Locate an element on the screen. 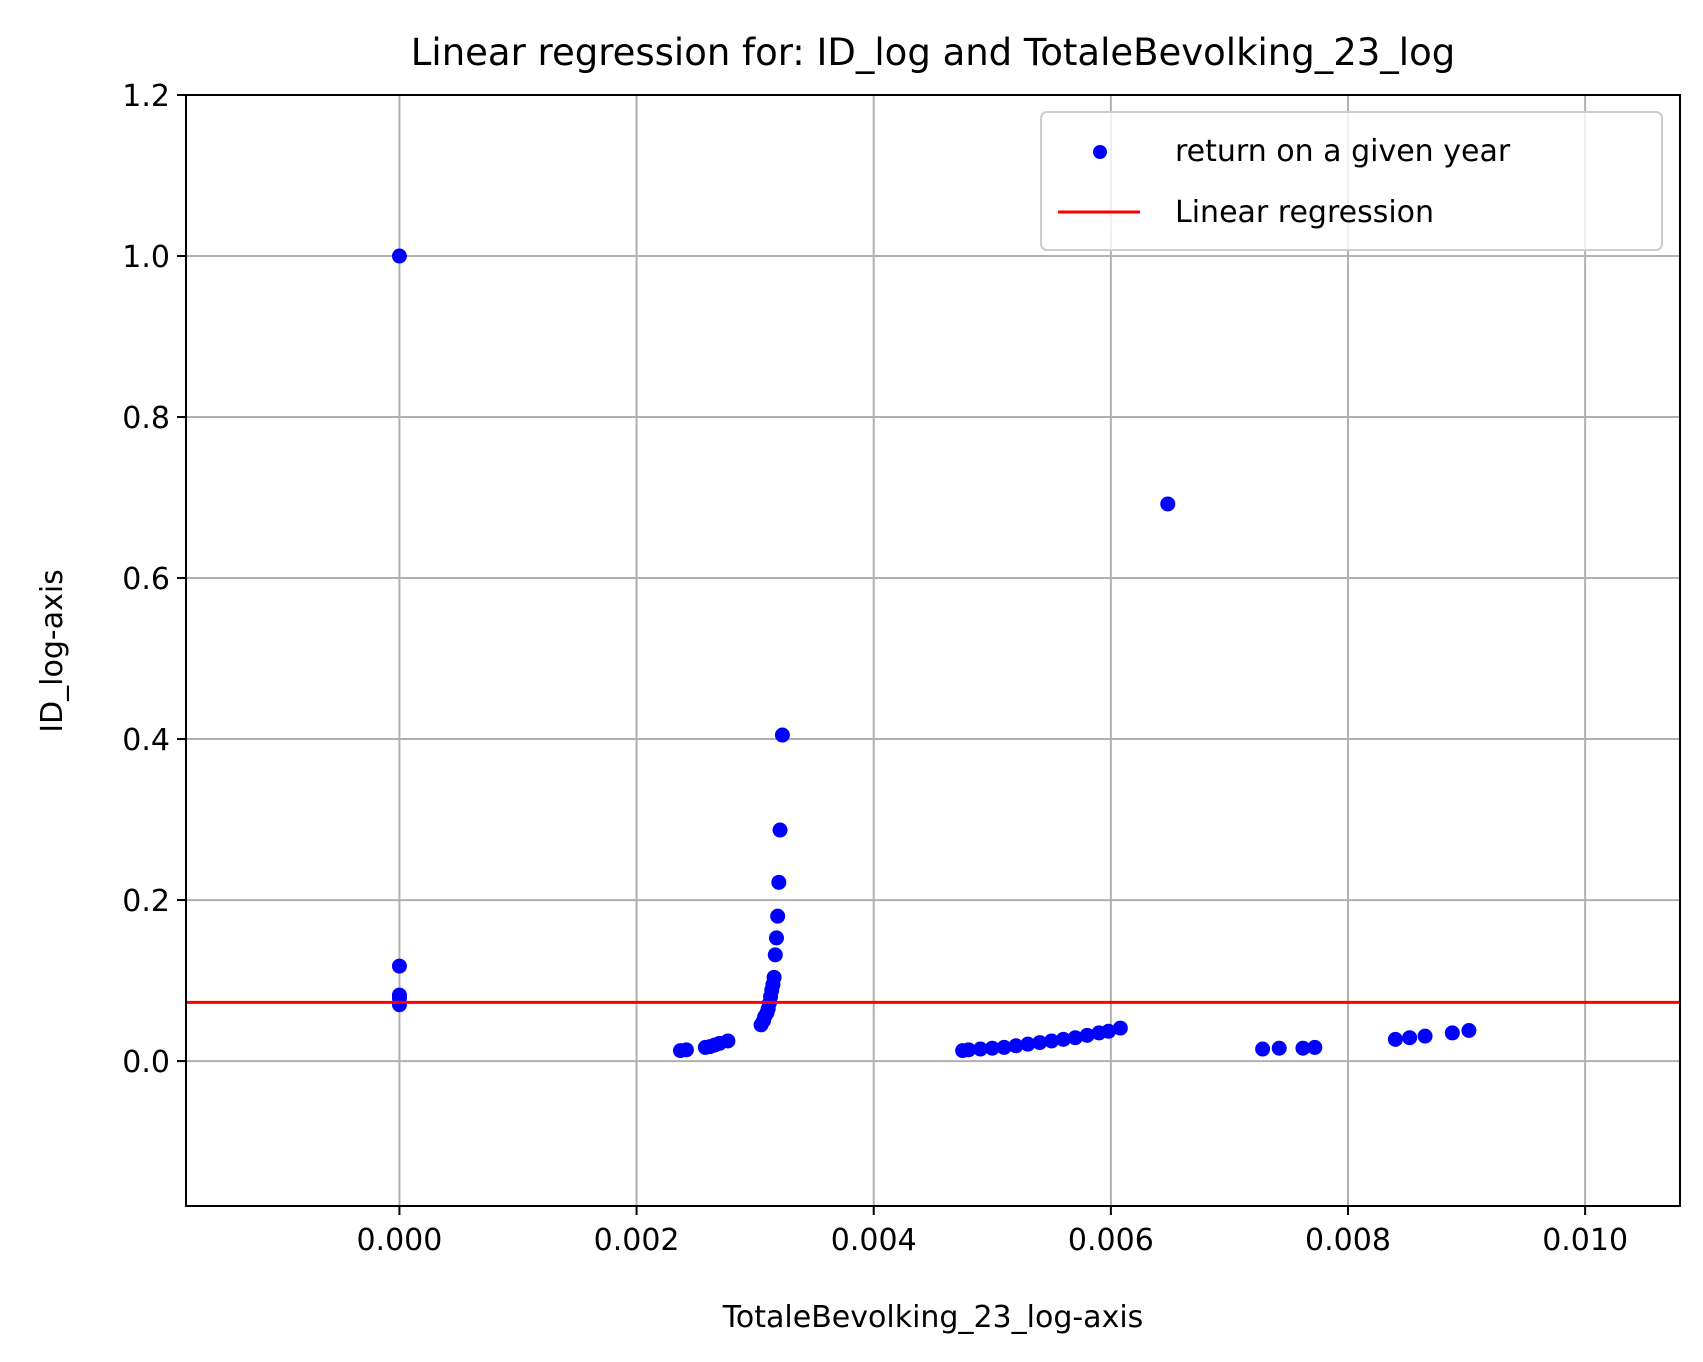  y-tick-label: 0.6 is located at coordinates (146, 579).